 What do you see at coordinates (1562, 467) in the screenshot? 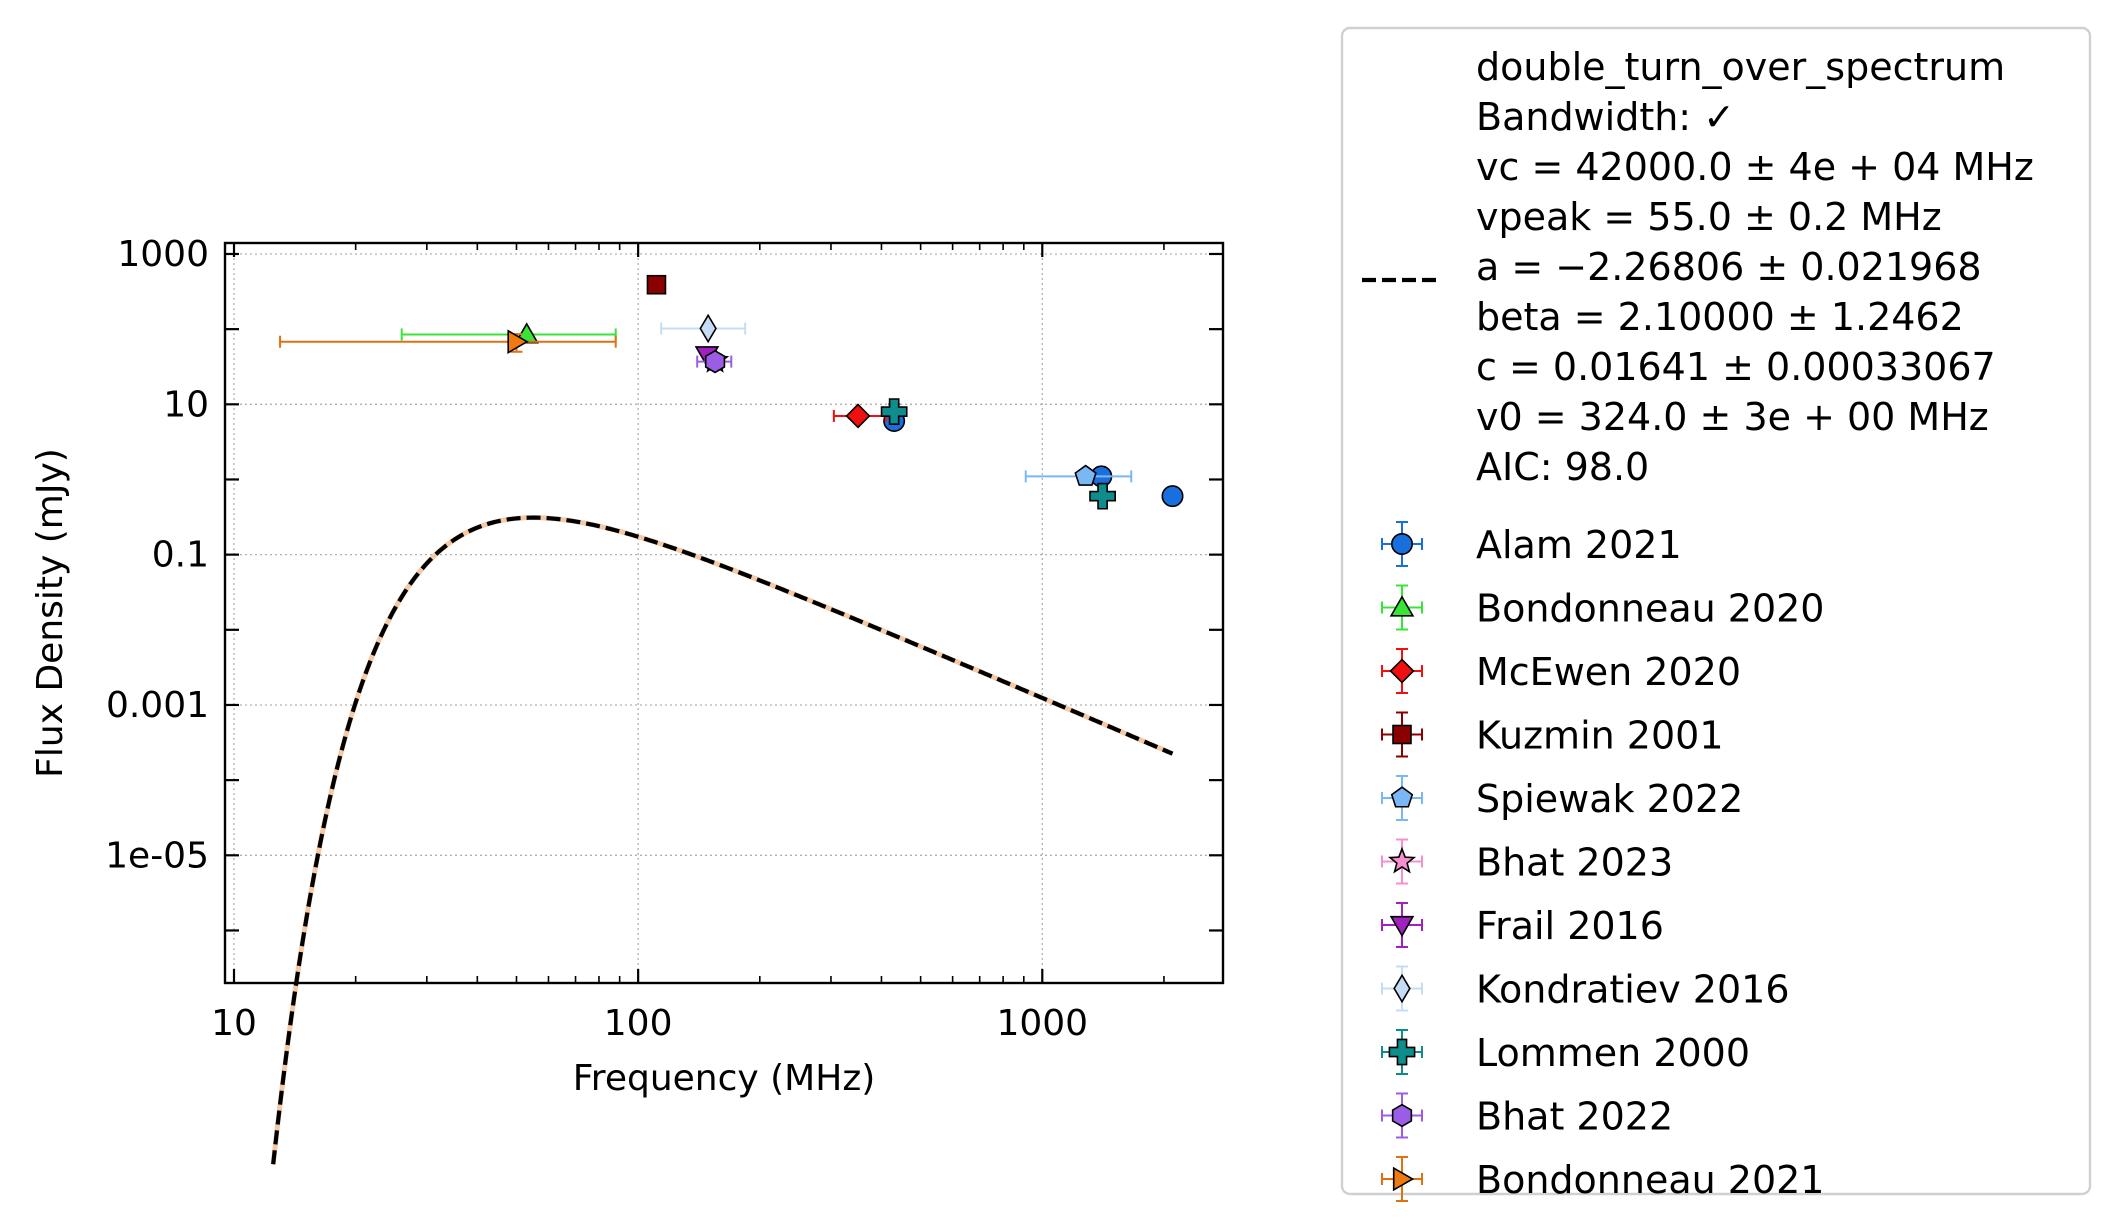
I see `legend-fit-text: AIC: 98.0` at bounding box center [1562, 467].